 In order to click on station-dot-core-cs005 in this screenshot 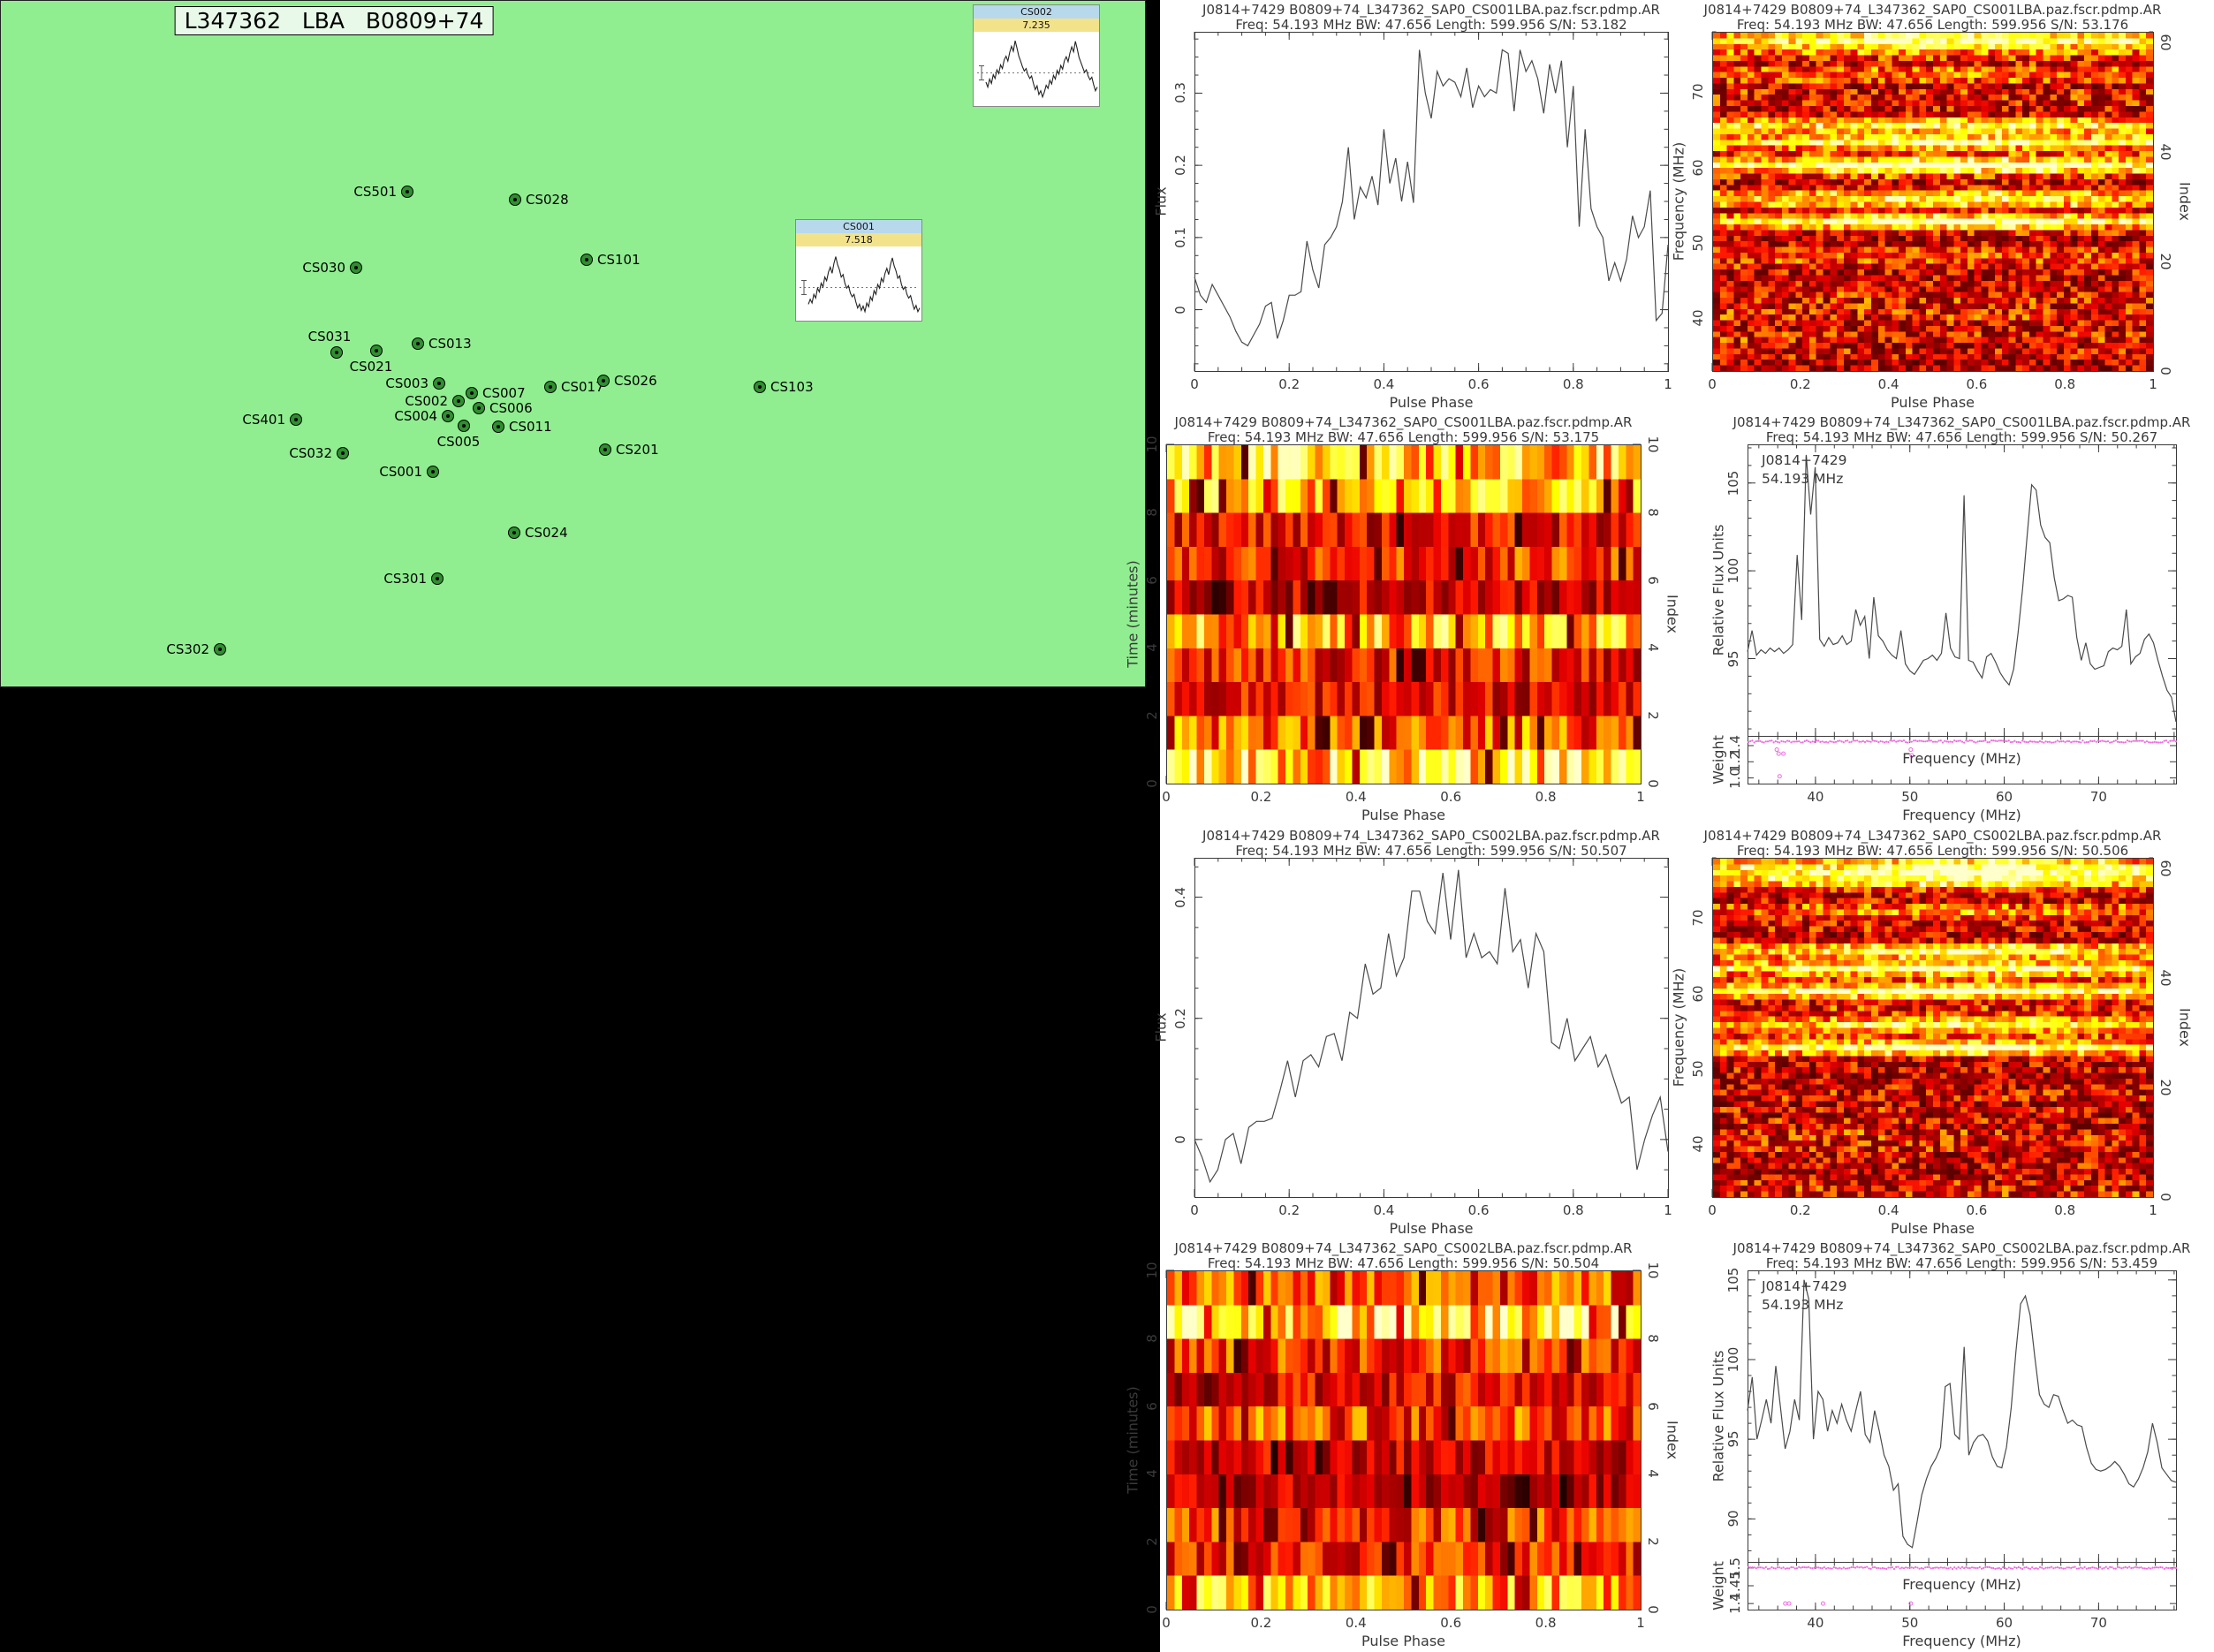, I will do `click(464, 426)`.